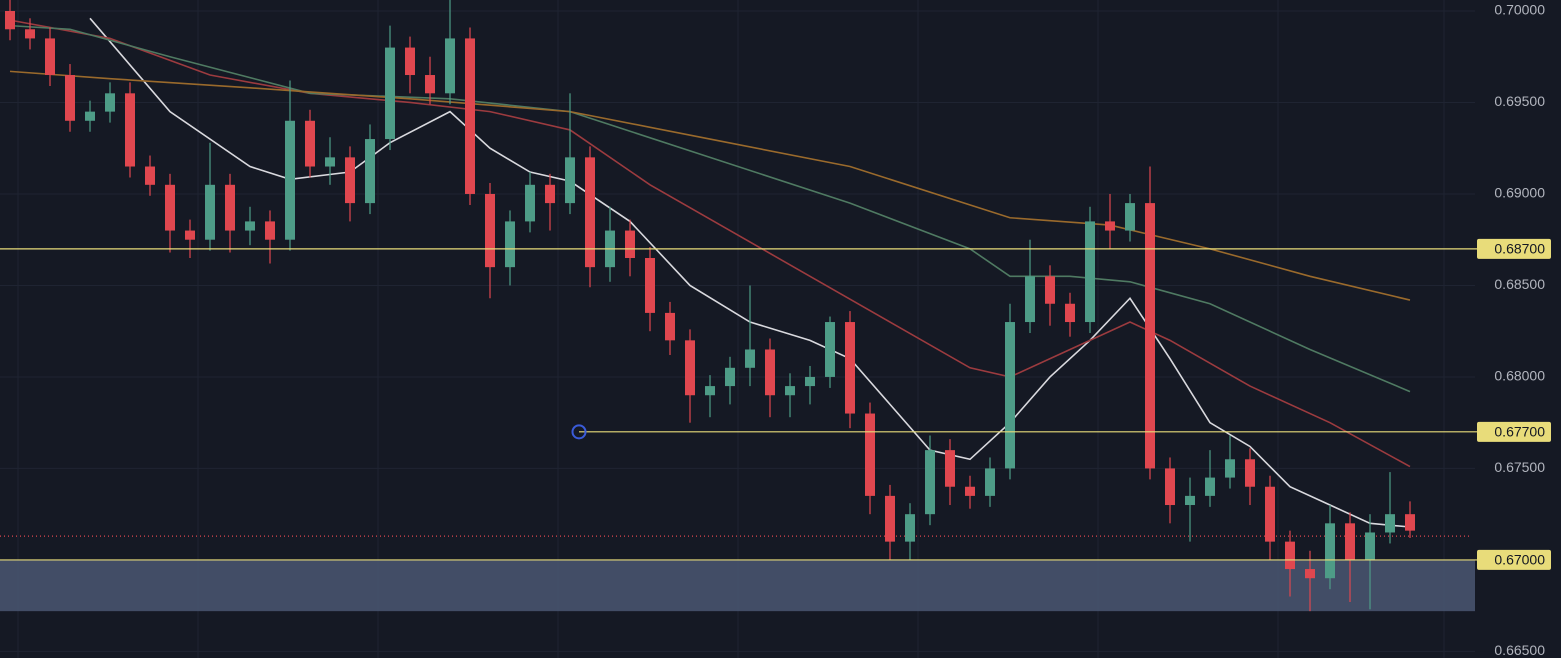 This screenshot has height=658, width=1561. I want to click on y-tick-label: 0.68000, so click(1519, 376).